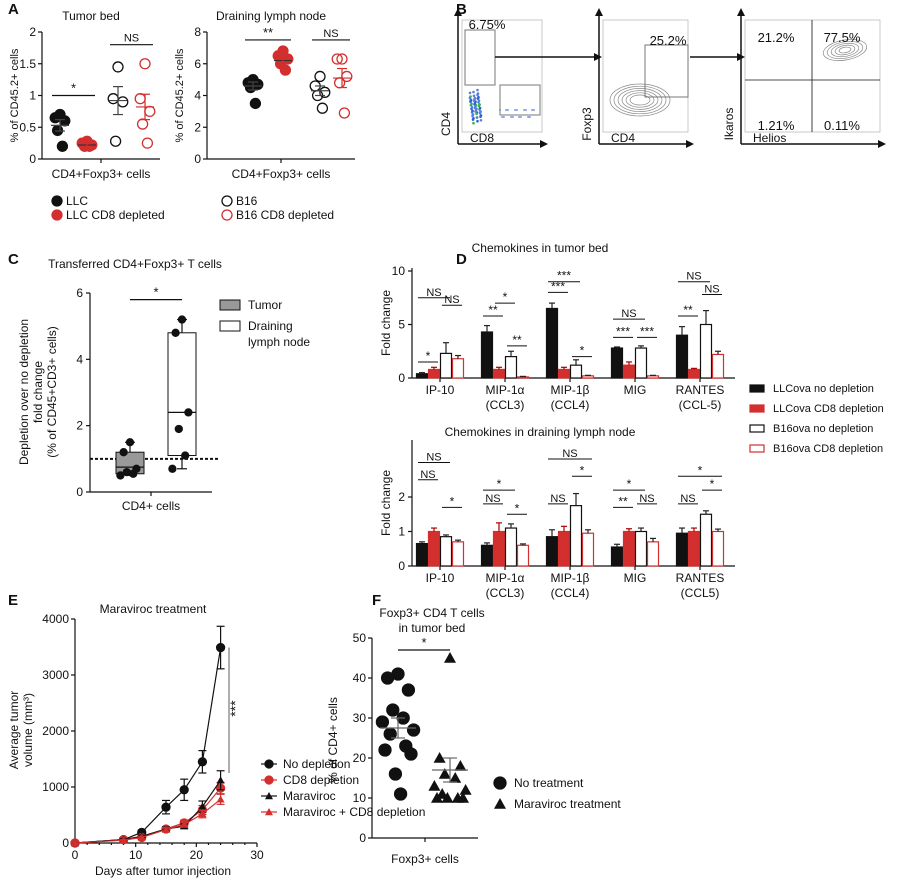  What do you see at coordinates (544, 144) in the screenshot?
I see `arrow-head-icon` at bounding box center [544, 144].